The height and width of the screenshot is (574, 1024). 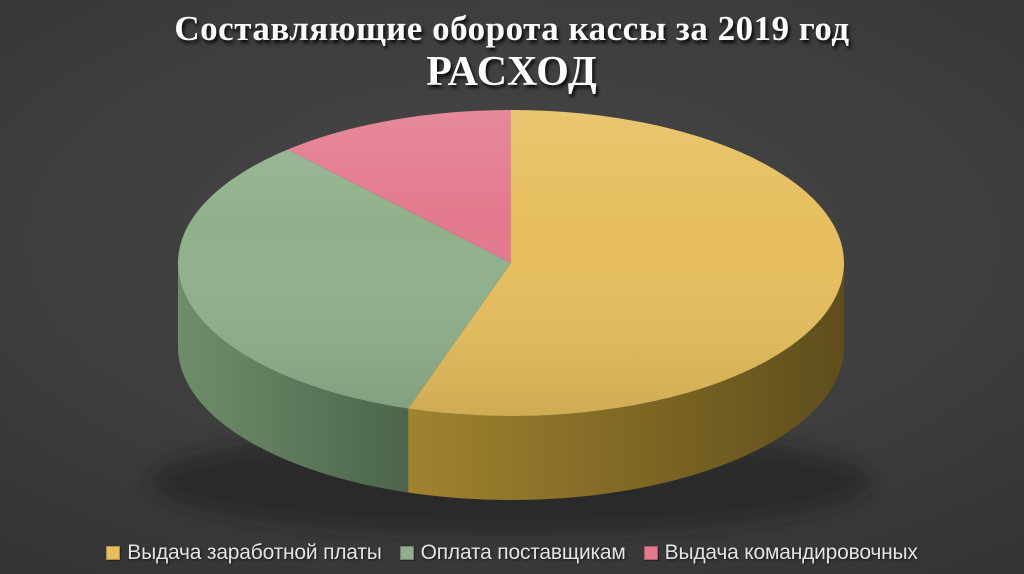 I want to click on legend-item-travel: Выдача командировочных, so click(x=780, y=553).